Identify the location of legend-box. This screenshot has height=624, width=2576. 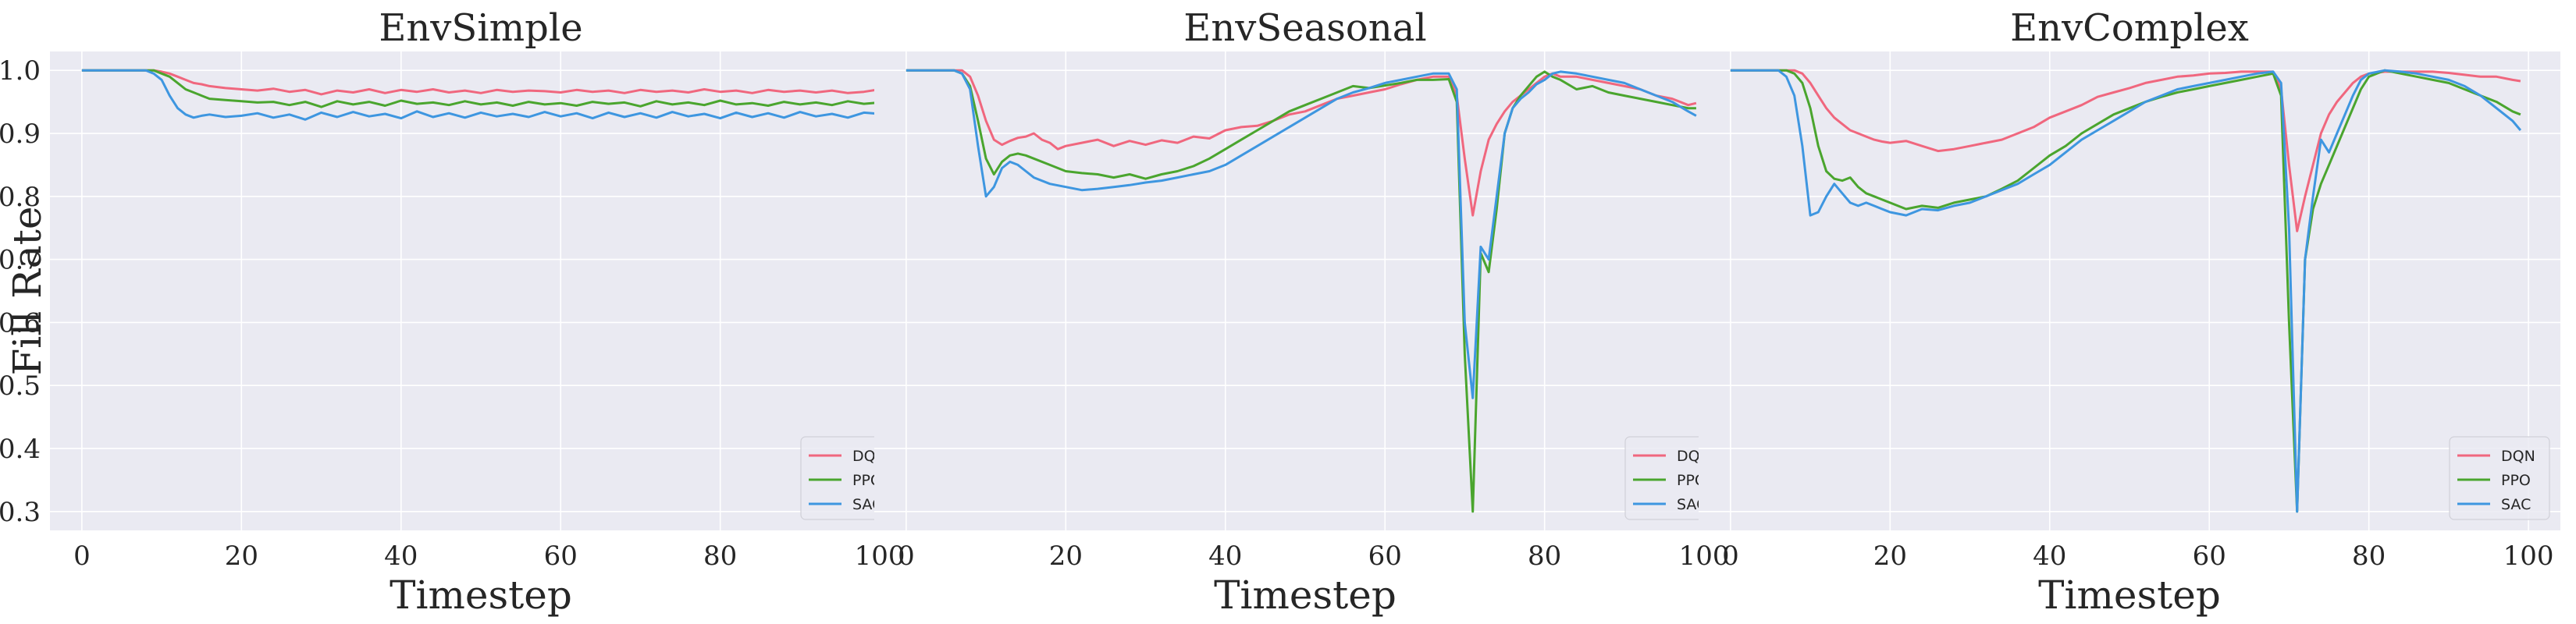
(2499, 478).